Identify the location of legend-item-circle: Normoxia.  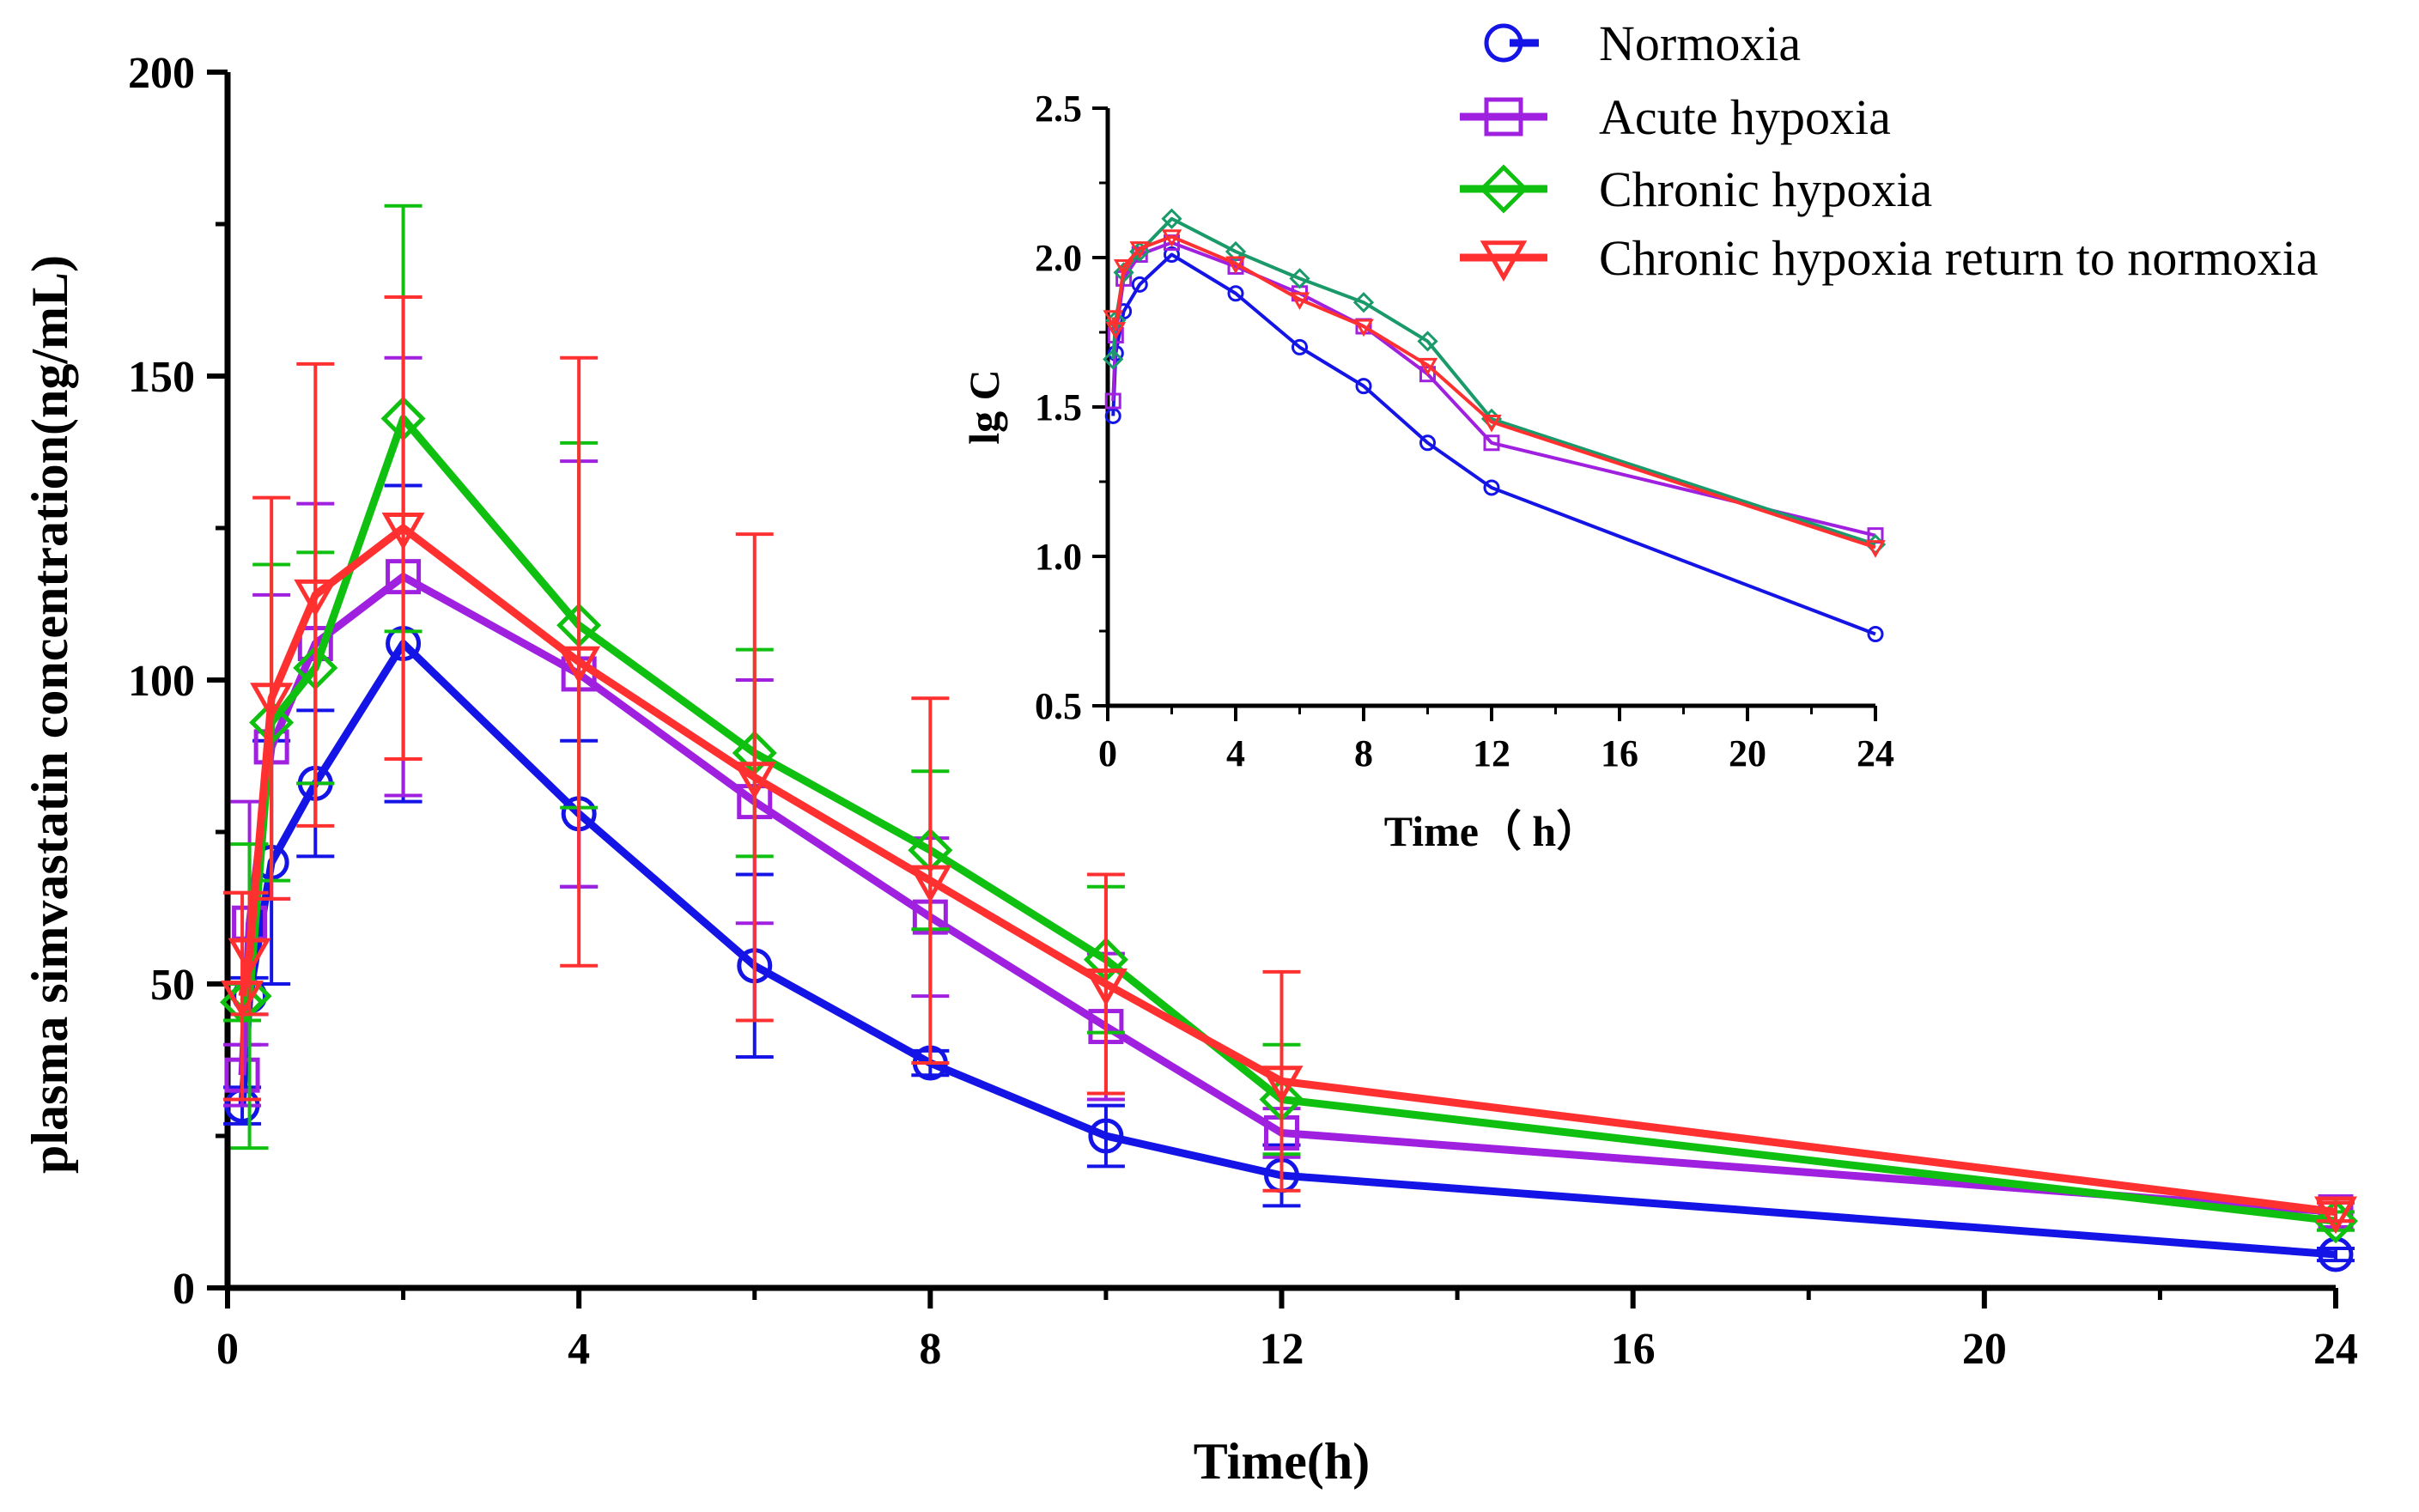
(1630, 43).